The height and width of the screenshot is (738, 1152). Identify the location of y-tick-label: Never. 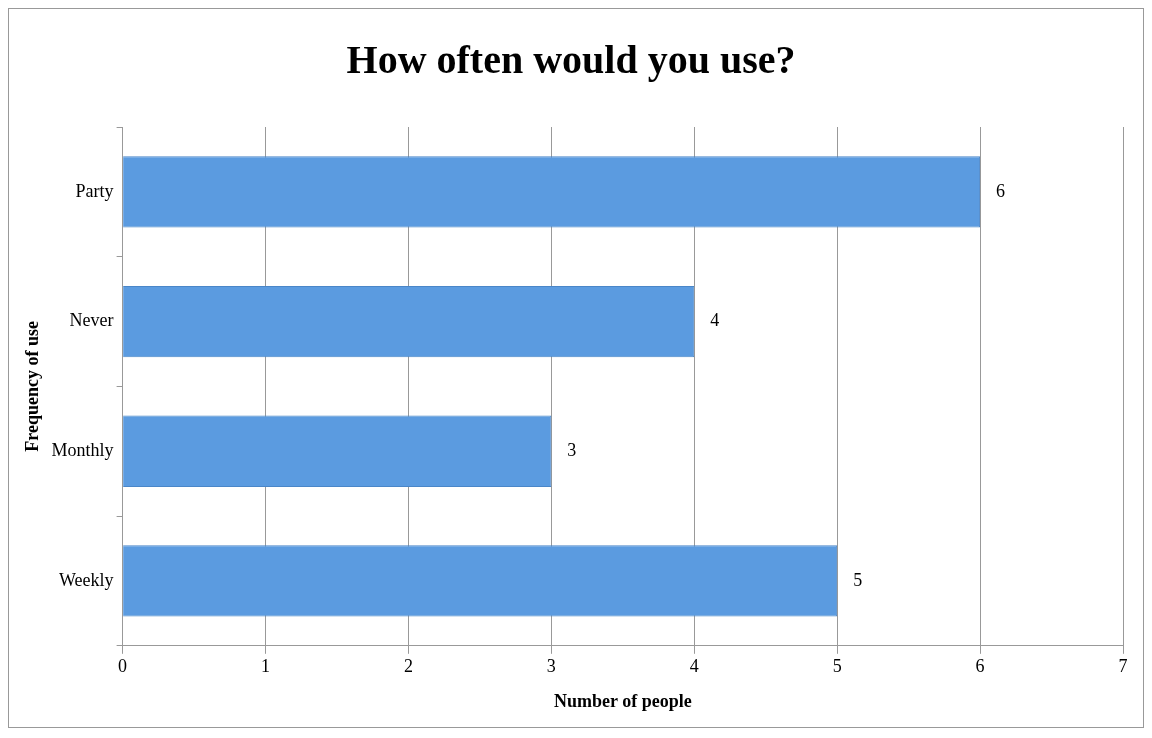
(91, 320).